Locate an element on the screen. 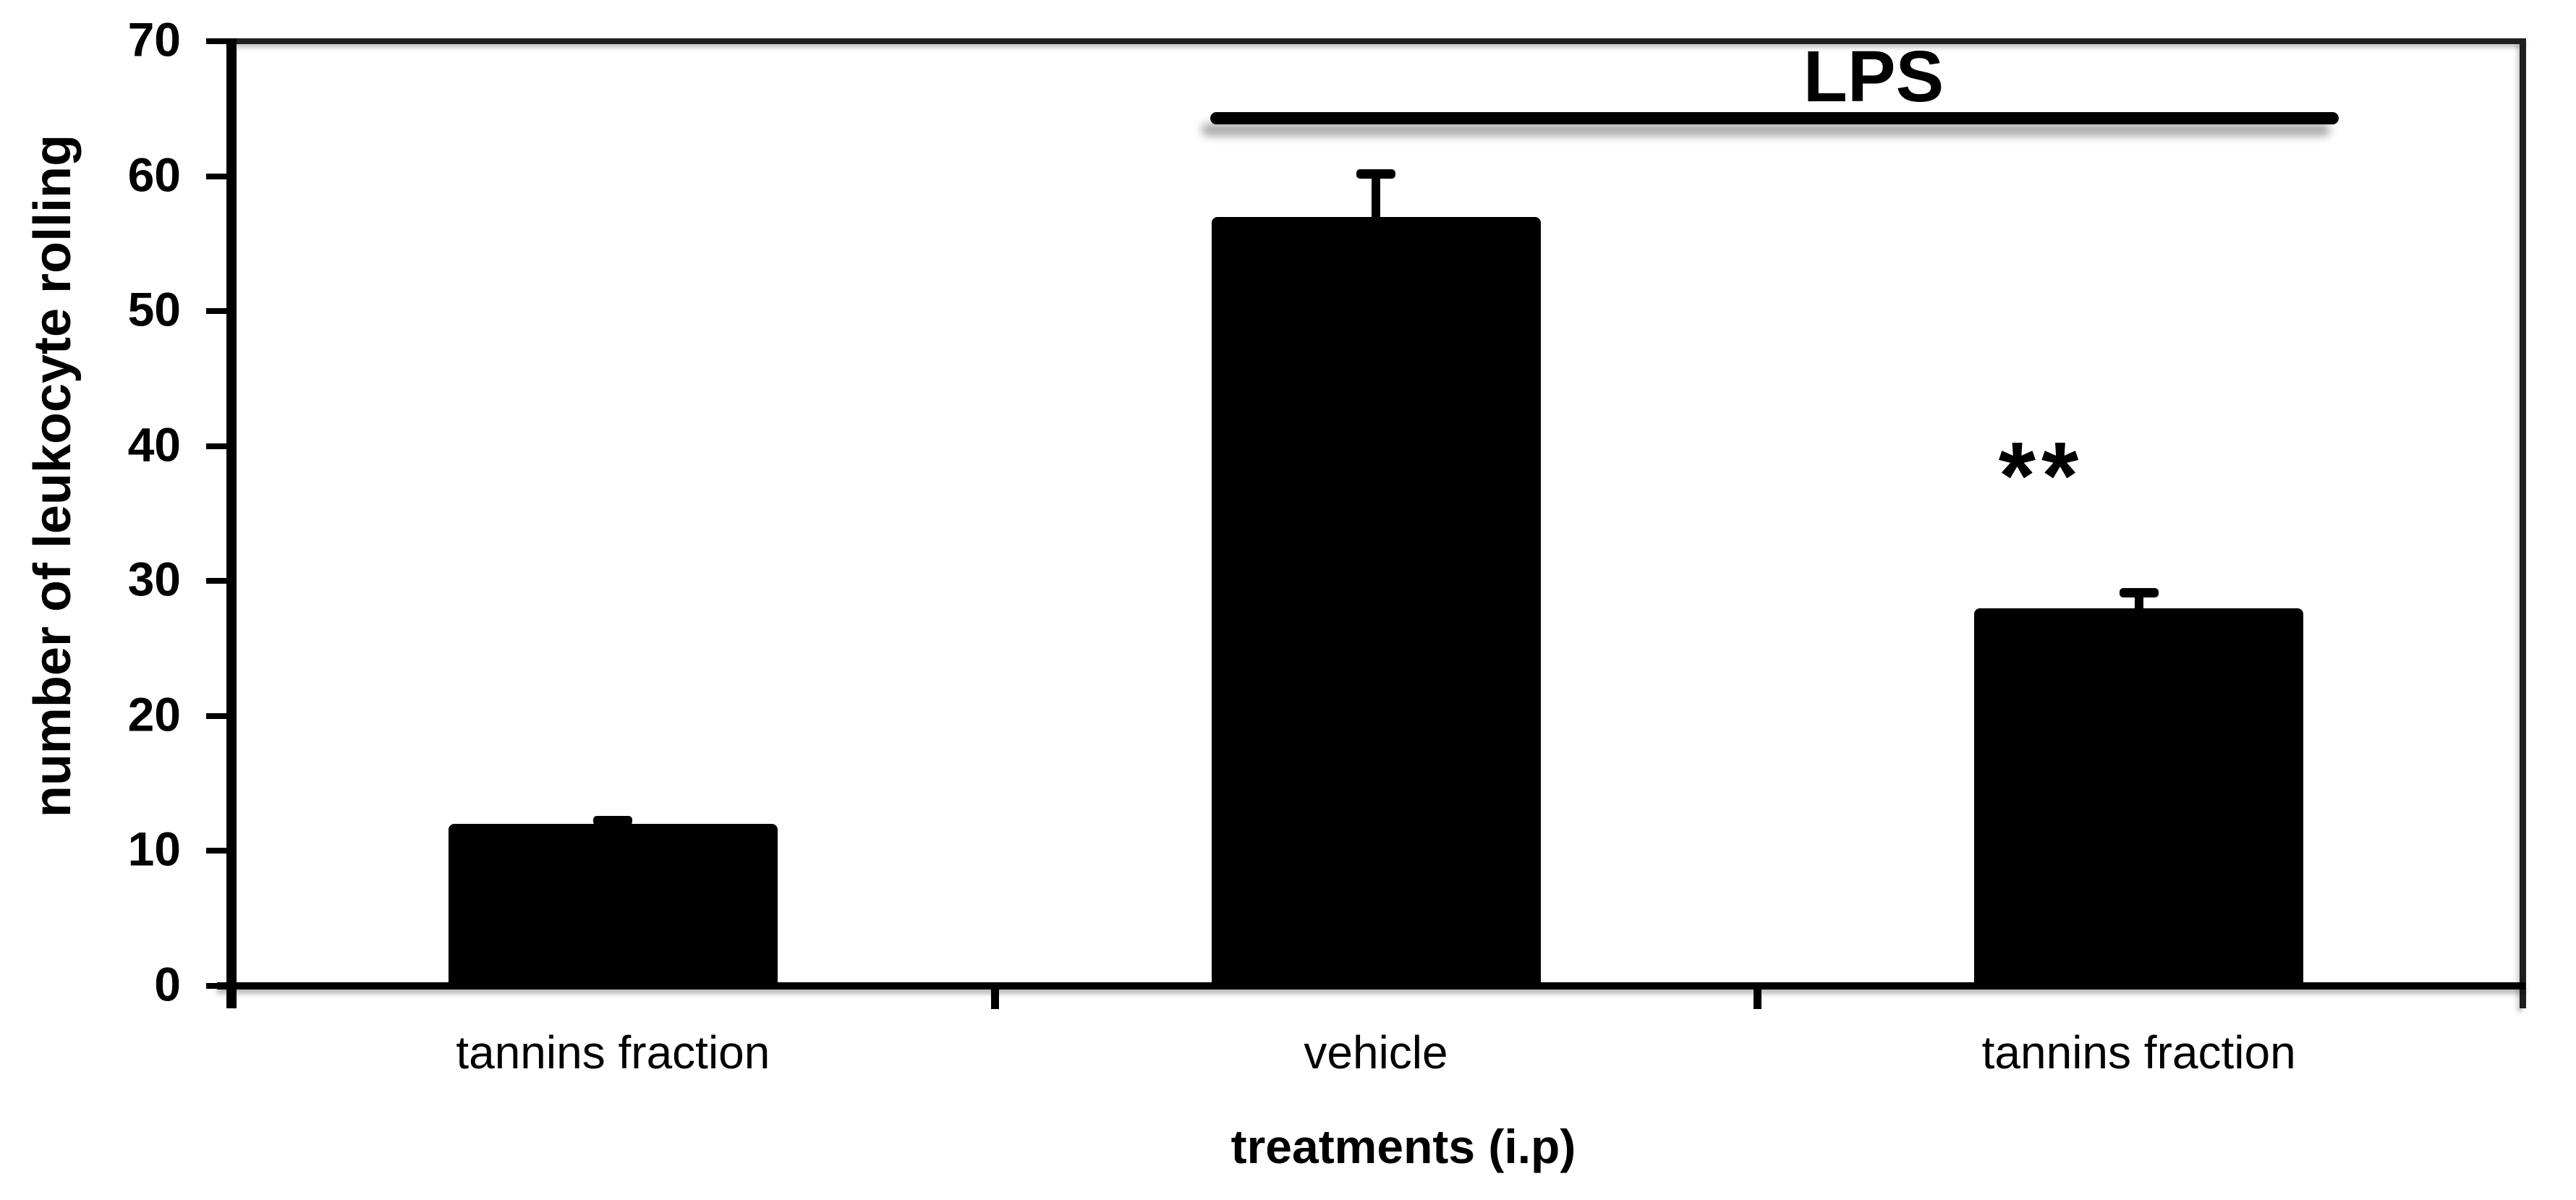 This screenshot has height=1200, width=2576. y-tick-label: 50 is located at coordinates (154, 309).